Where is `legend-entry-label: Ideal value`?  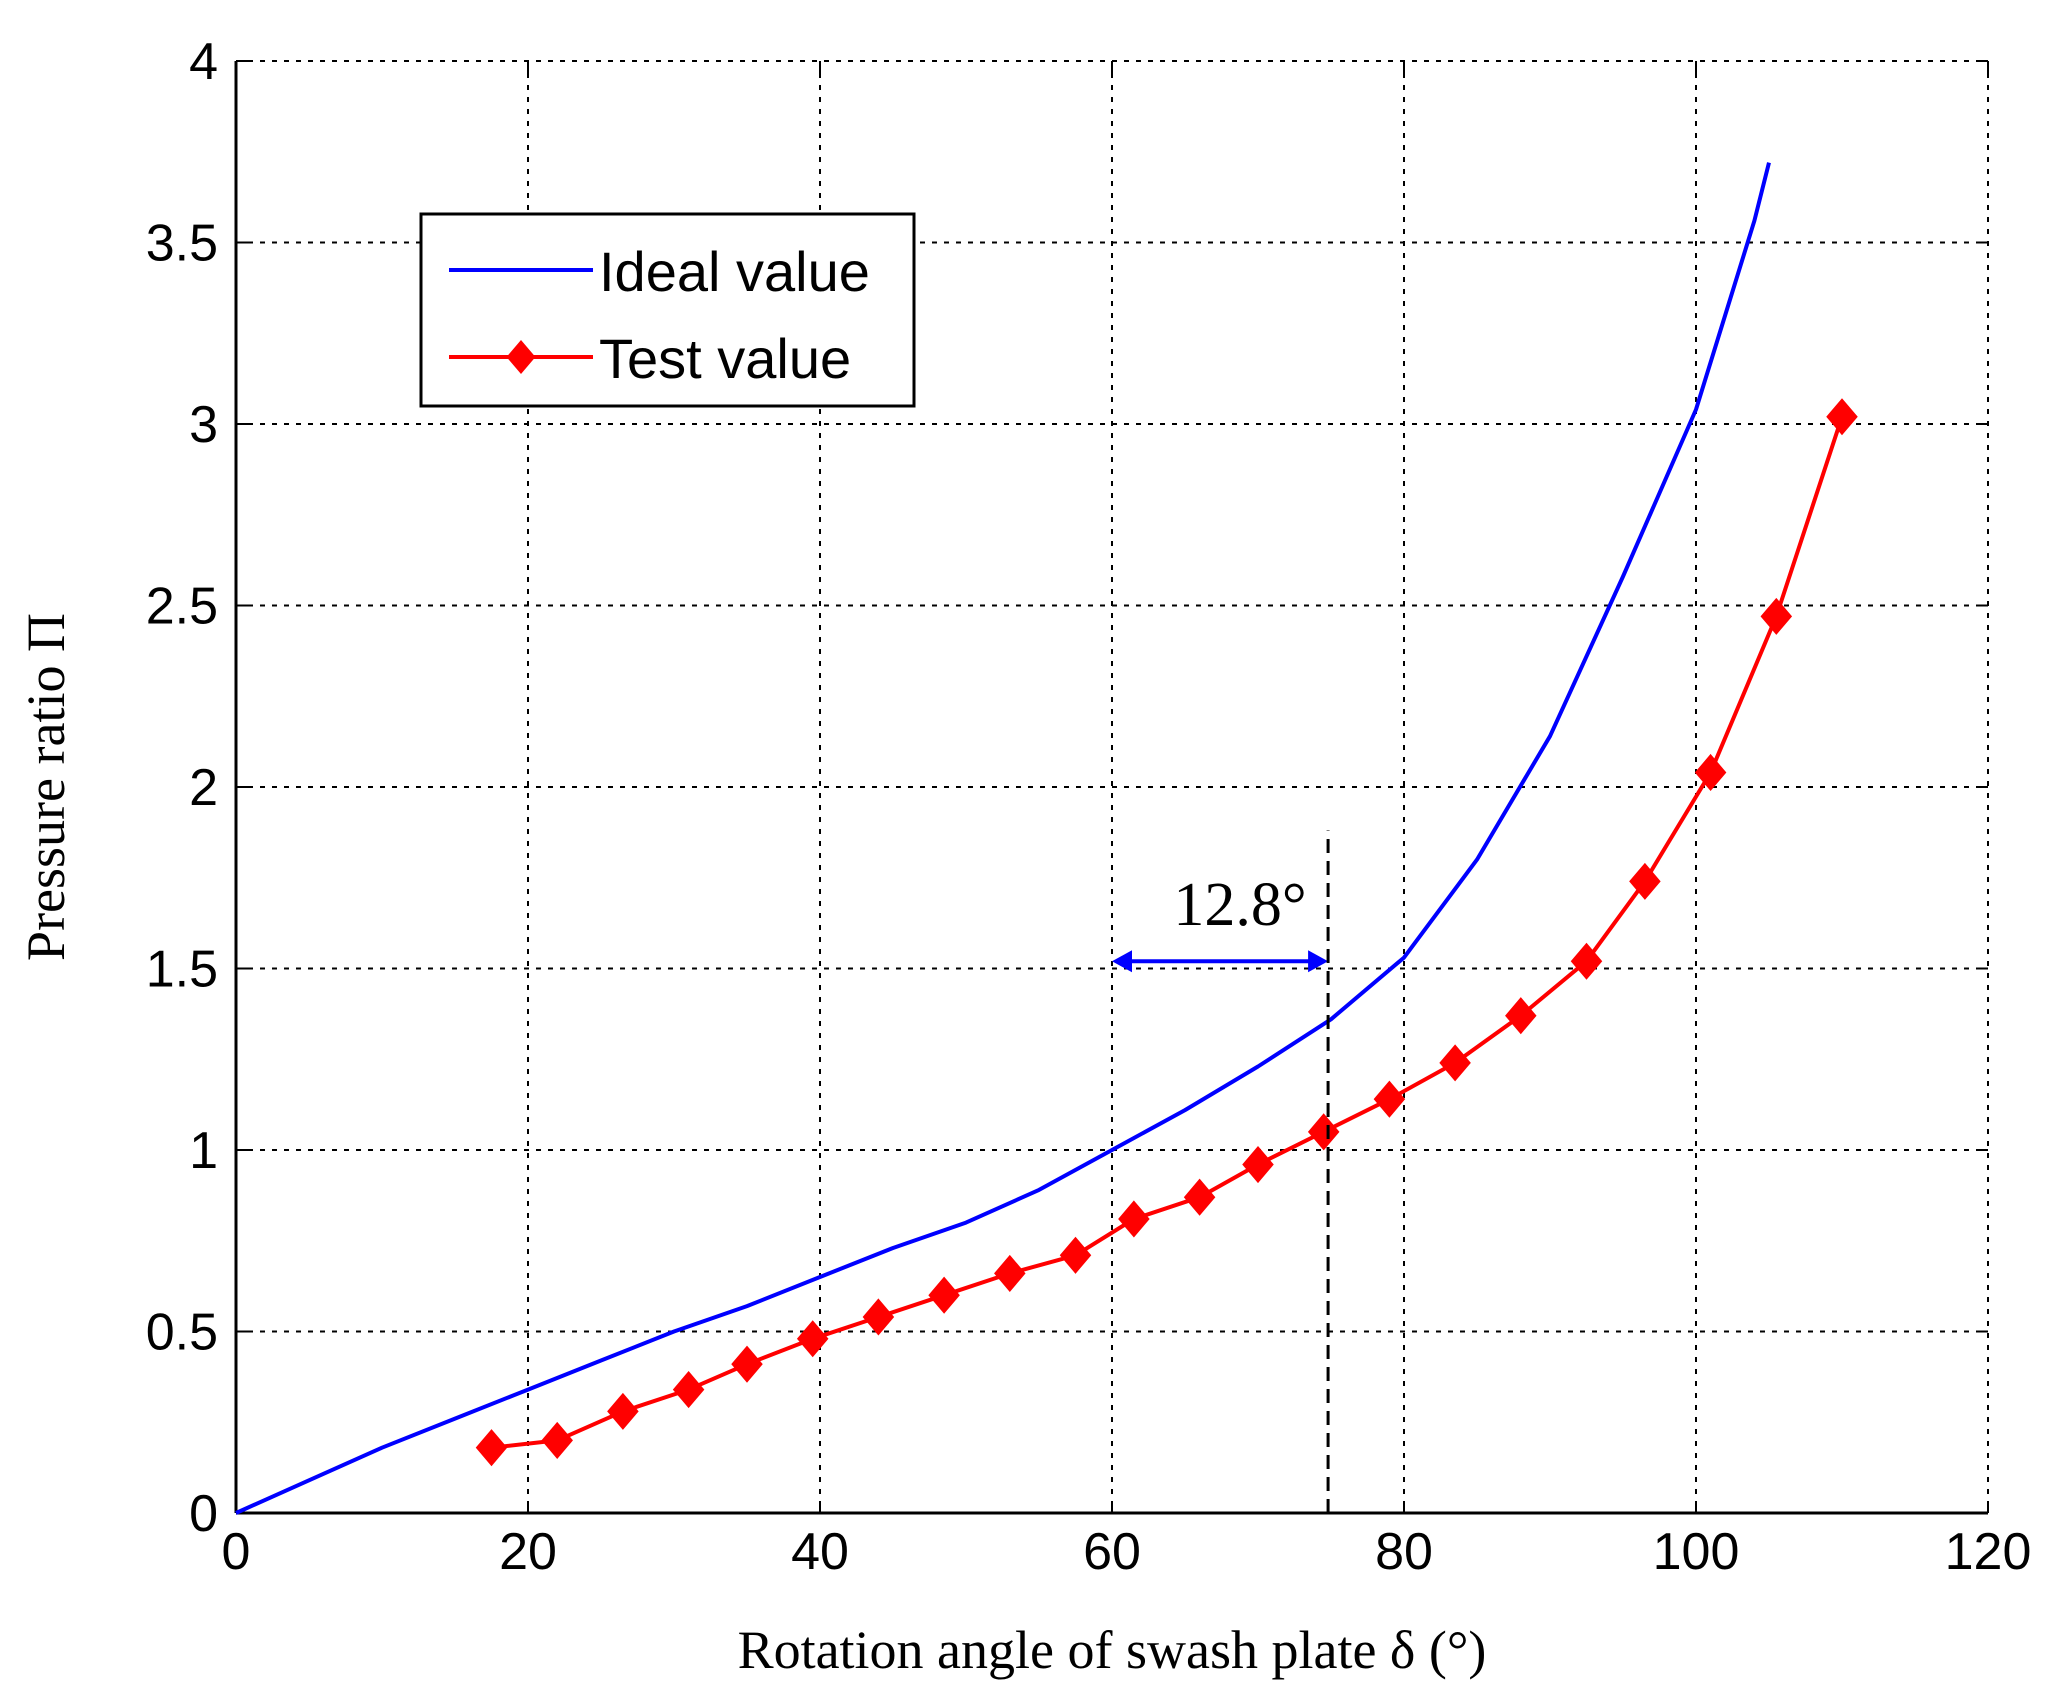
legend-entry-label: Ideal value is located at coordinates (734, 271).